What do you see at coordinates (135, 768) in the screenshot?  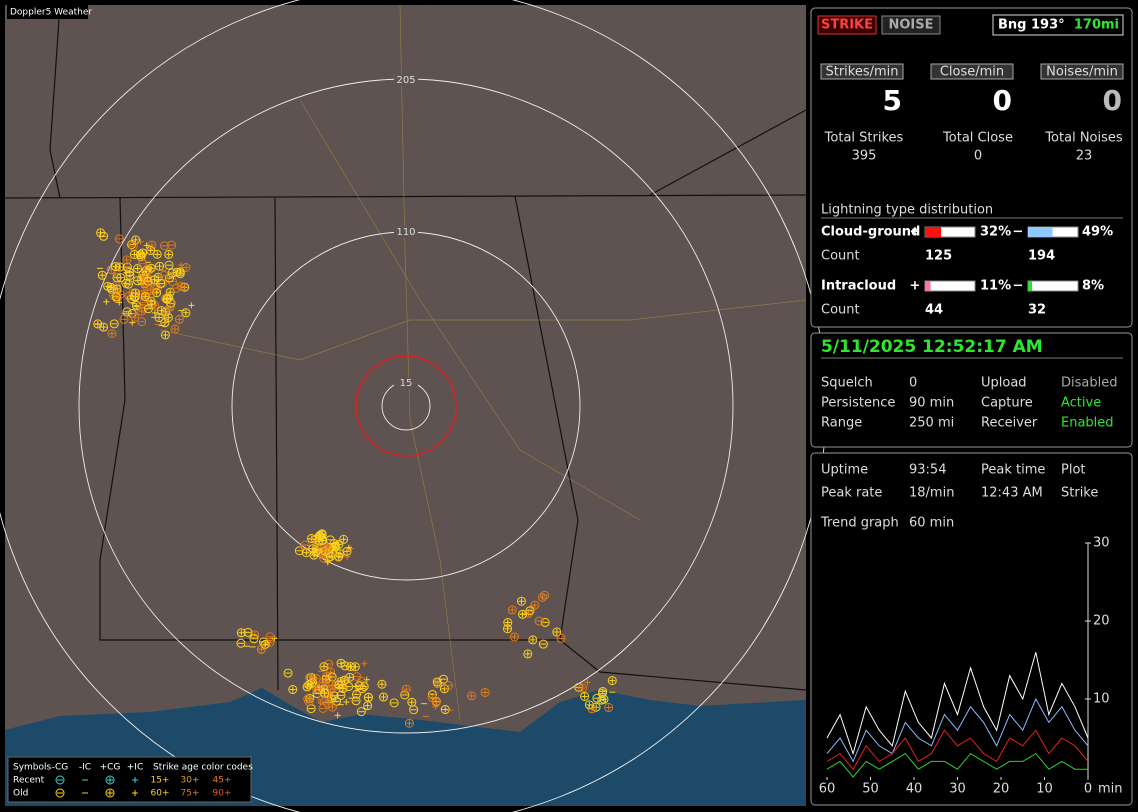 I see `legend-type: +IC` at bounding box center [135, 768].